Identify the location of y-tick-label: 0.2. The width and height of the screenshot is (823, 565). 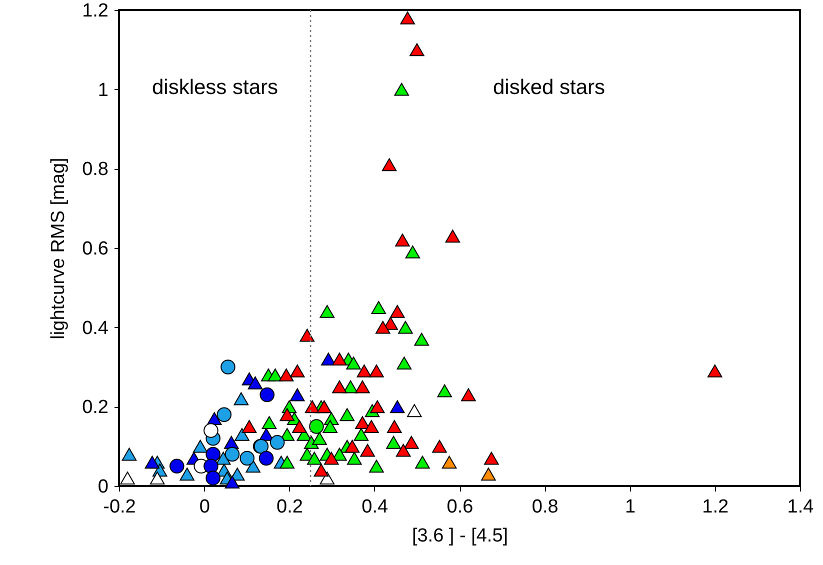
(95, 407).